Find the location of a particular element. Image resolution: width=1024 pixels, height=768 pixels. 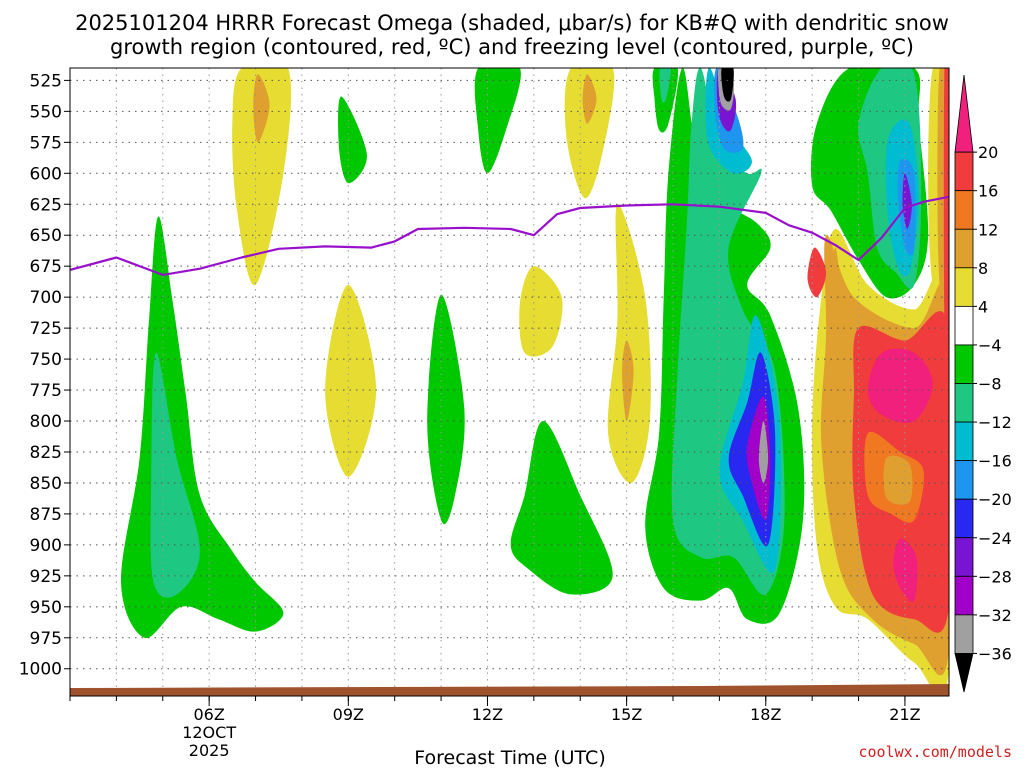

omega-region-yellow-07z is located at coordinates (262, 176).